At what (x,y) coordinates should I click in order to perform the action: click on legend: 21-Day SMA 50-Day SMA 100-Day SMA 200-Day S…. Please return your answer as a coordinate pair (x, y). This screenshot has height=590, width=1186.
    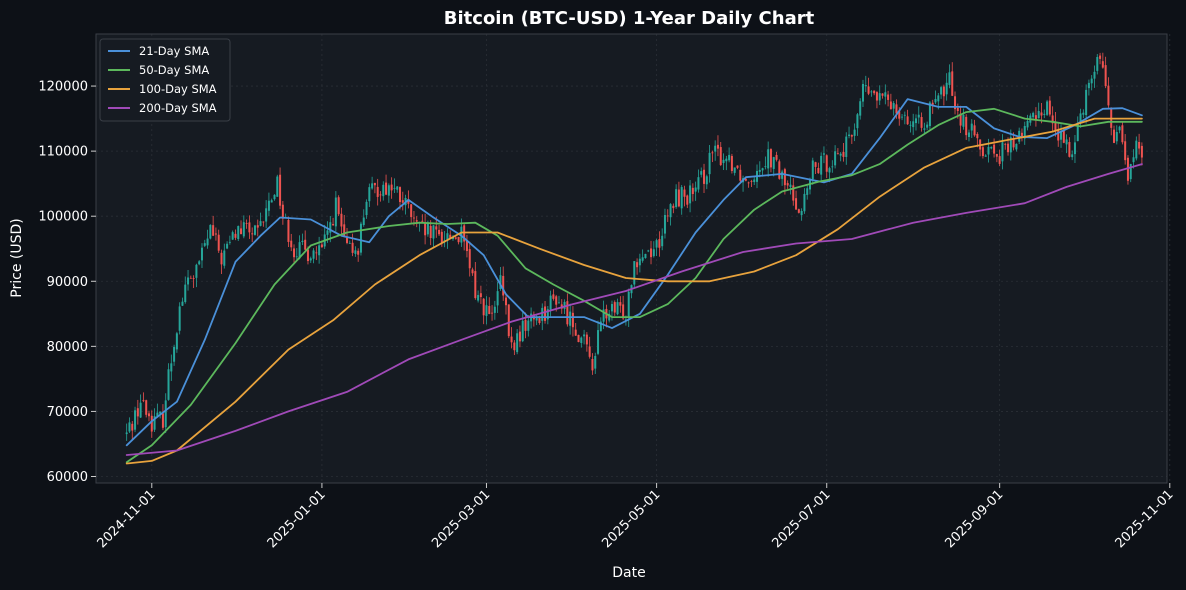
    Looking at the image, I should click on (165, 80).